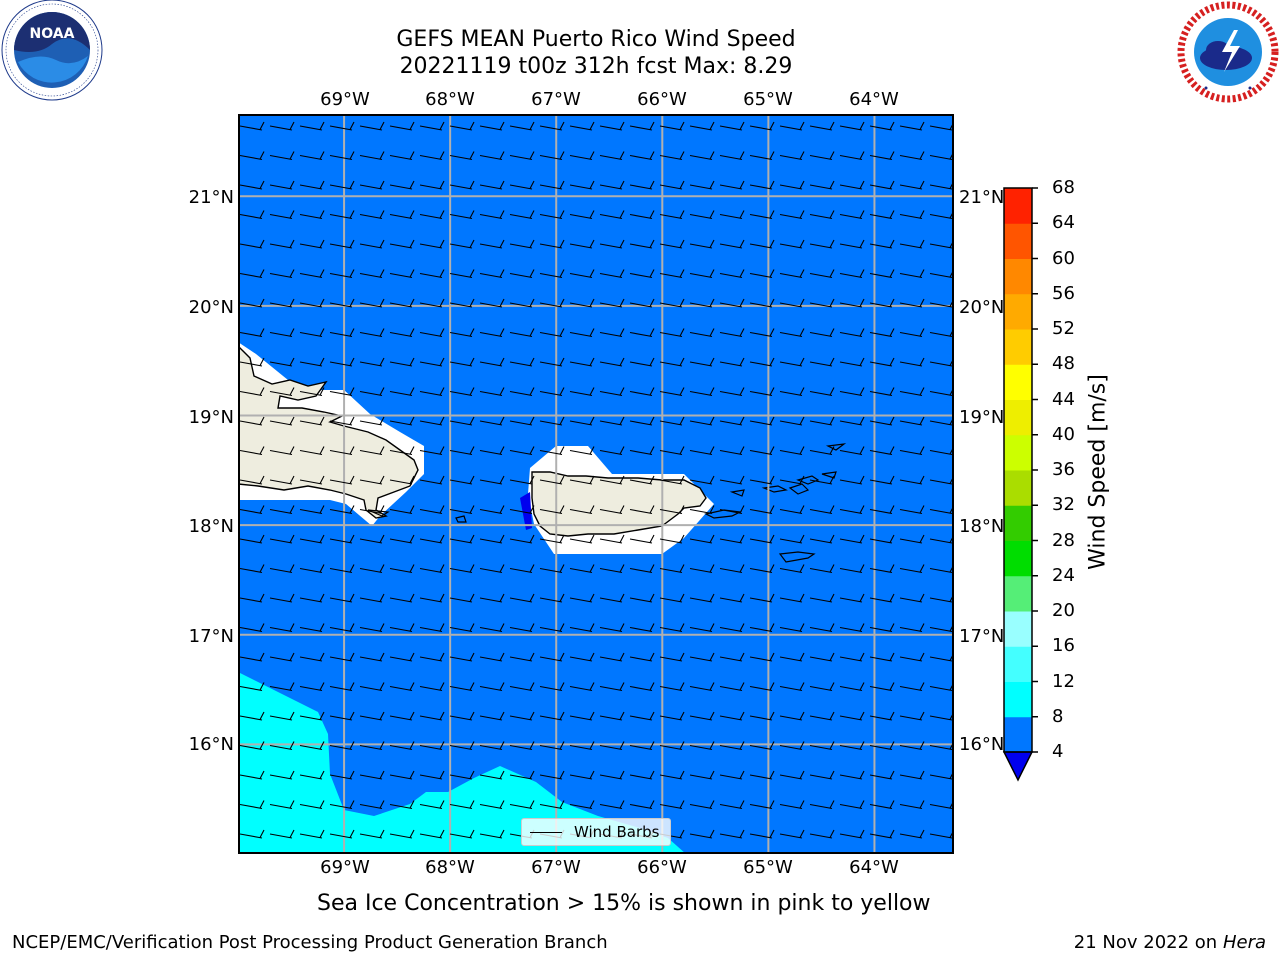  What do you see at coordinates (982, 307) in the screenshot?
I see `lat-label-right: 20°N` at bounding box center [982, 307].